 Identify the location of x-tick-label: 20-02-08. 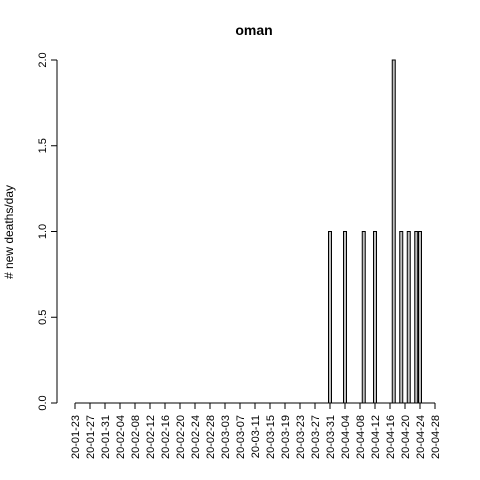
(136, 437).